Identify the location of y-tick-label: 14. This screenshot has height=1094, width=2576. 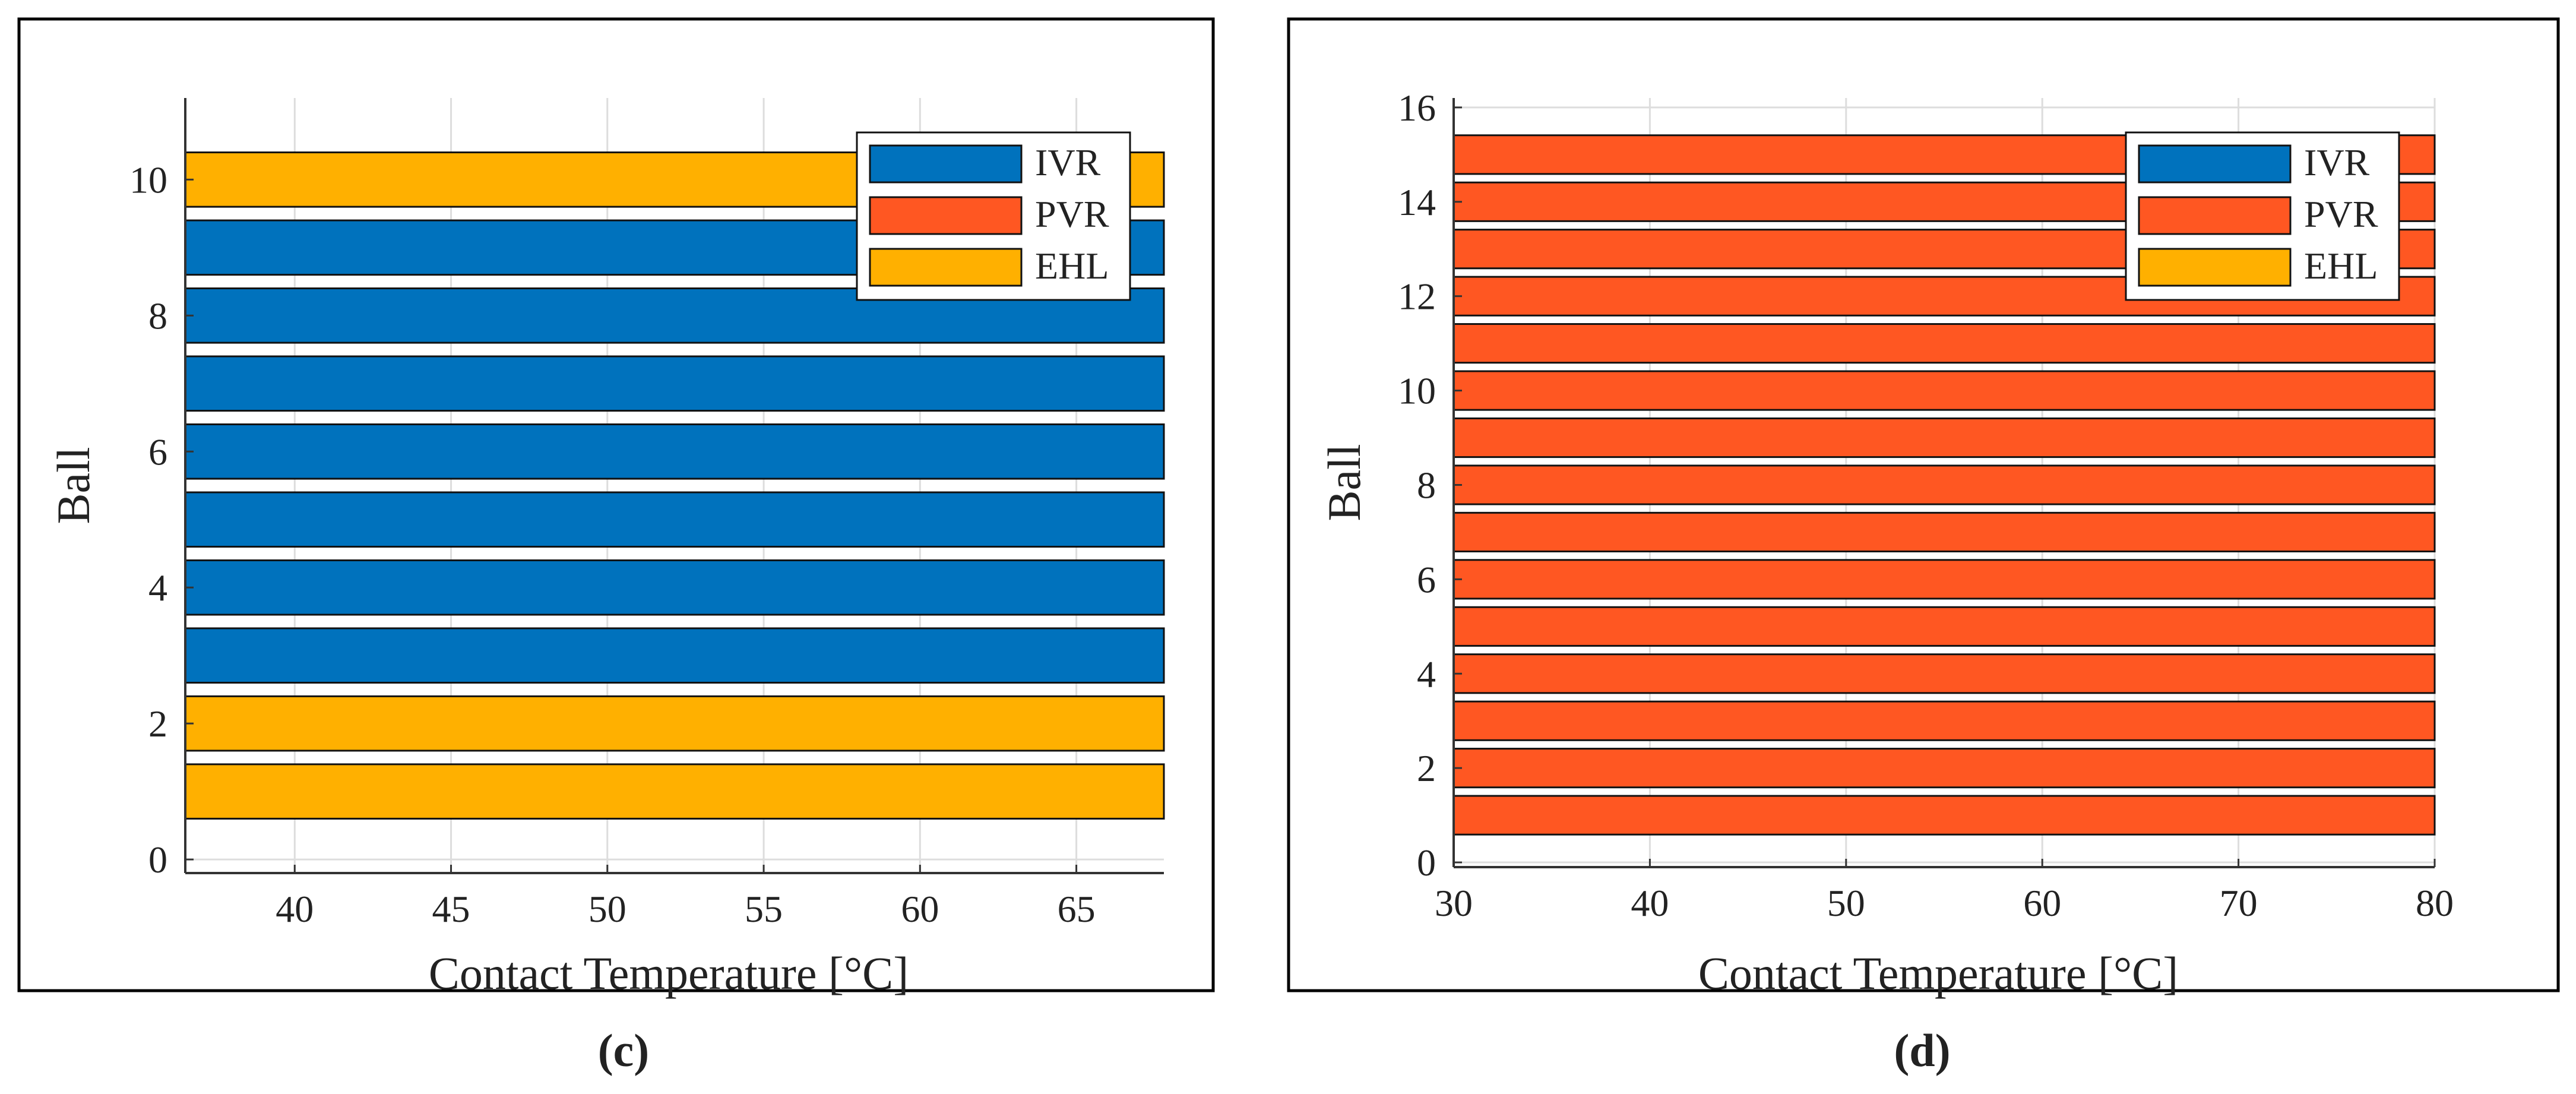
(1417, 202).